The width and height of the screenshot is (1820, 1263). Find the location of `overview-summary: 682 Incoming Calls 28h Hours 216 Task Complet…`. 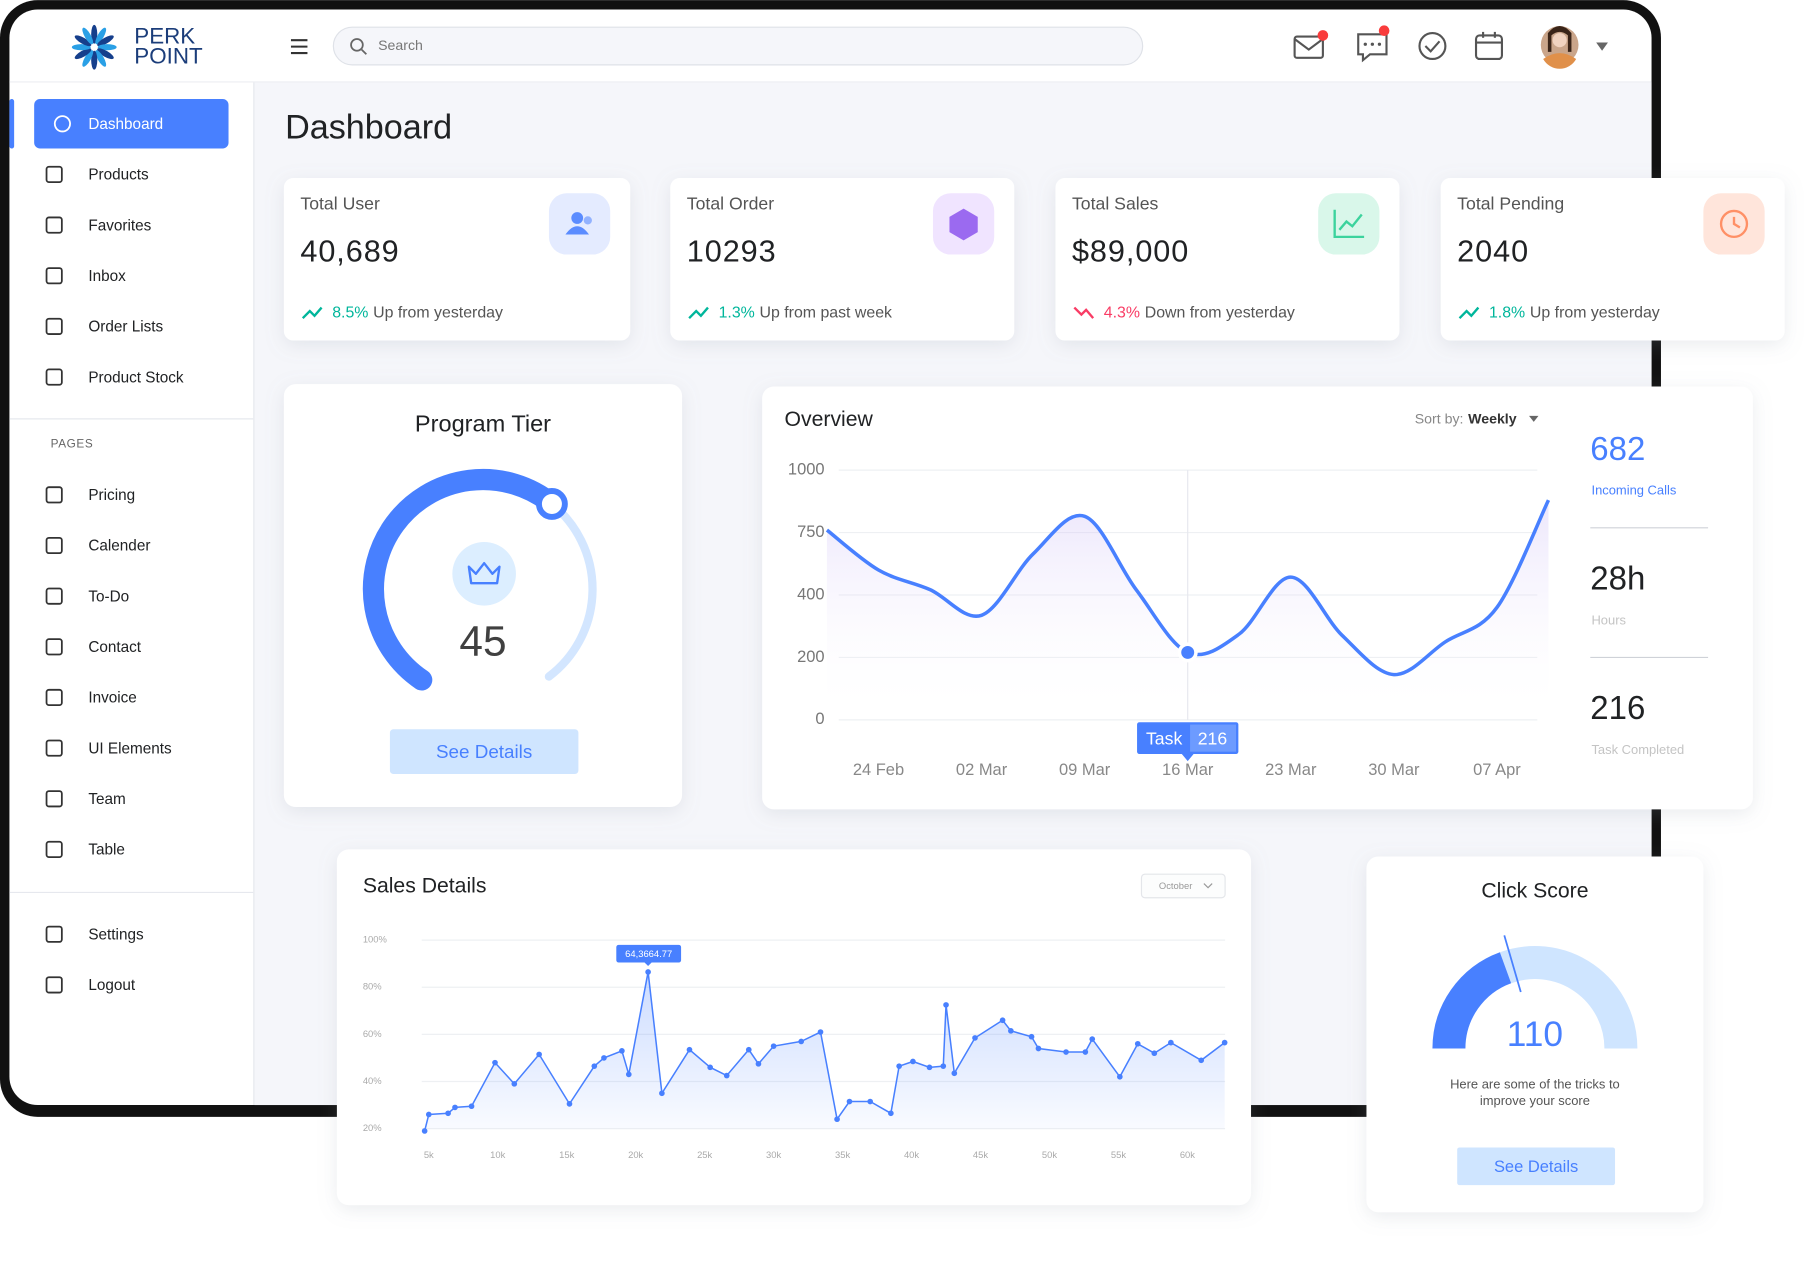

overview-summary: 682 Incoming Calls 28h Hours 216 Task Complet… is located at coordinates (1649, 593).